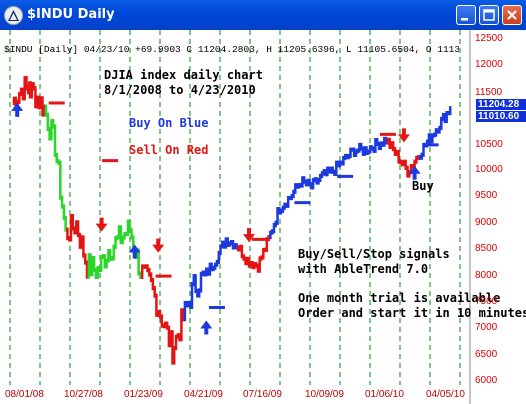 This screenshot has width=526, height=404. I want to click on y-tick-label: 12000, so click(489, 64).